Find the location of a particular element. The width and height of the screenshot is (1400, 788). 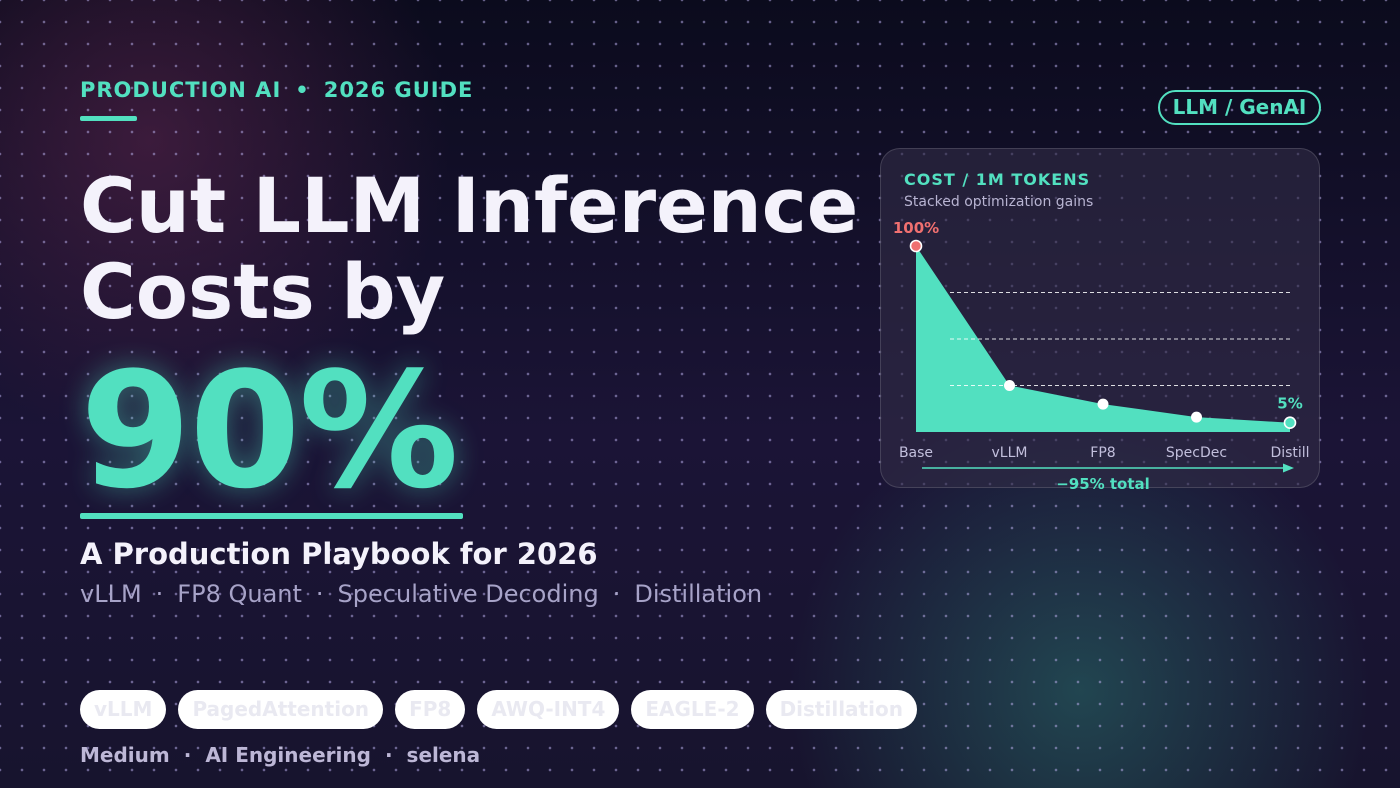

tag-pill: vLLM is located at coordinates (123, 709).